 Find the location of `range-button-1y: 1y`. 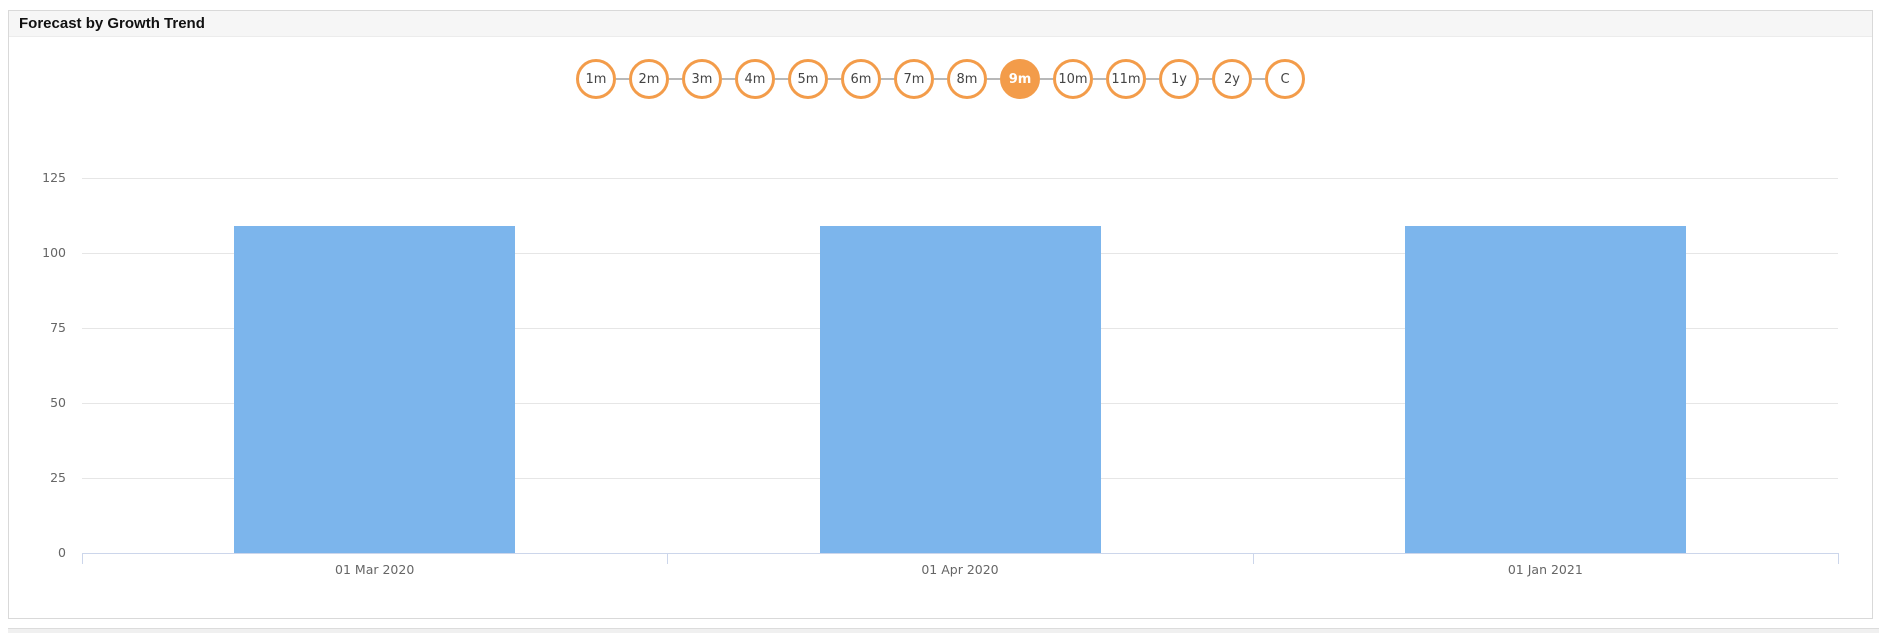

range-button-1y: 1y is located at coordinates (1179, 79).